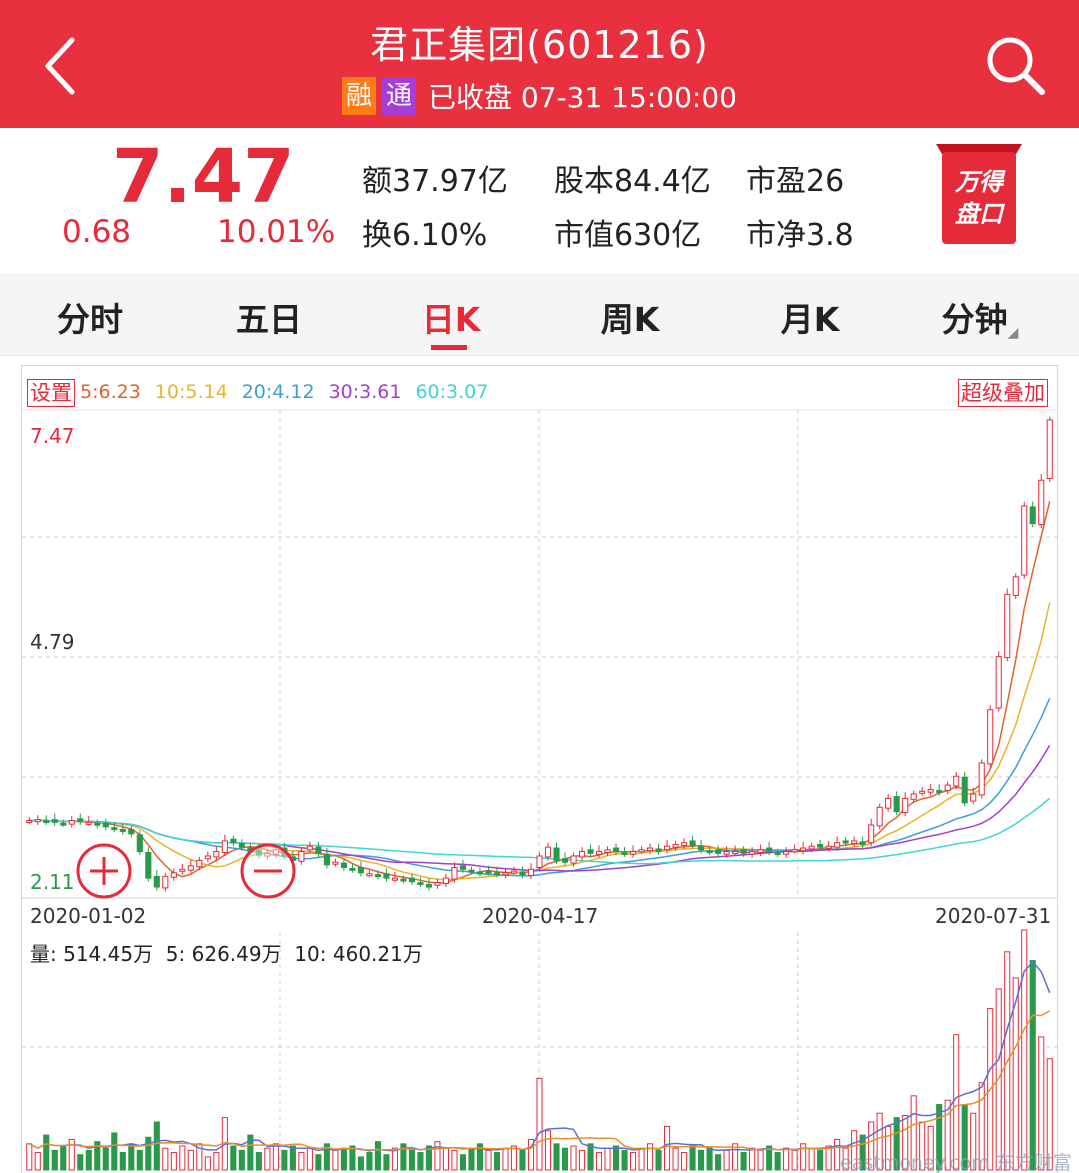 This screenshot has width=1079, height=1173. Describe the element at coordinates (435, 181) in the screenshot. I see `amount-stat: 额37.97亿` at that location.